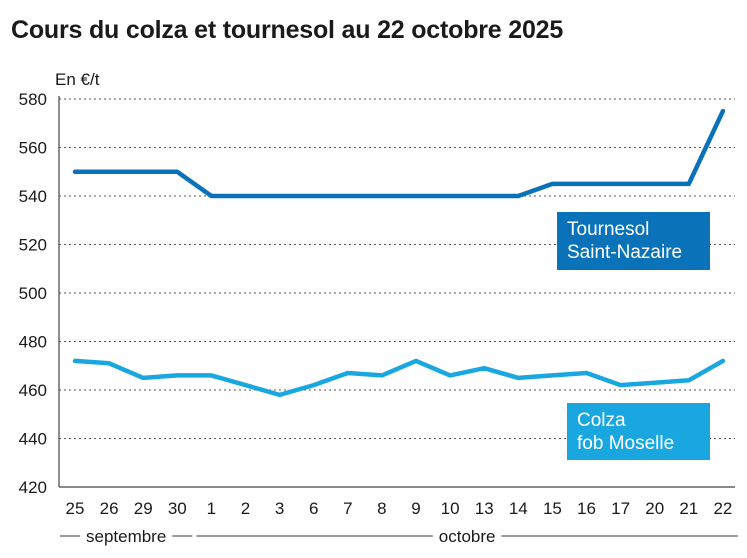 This screenshot has height=558, width=747. I want to click on x-tick-label: 26, so click(109, 508).